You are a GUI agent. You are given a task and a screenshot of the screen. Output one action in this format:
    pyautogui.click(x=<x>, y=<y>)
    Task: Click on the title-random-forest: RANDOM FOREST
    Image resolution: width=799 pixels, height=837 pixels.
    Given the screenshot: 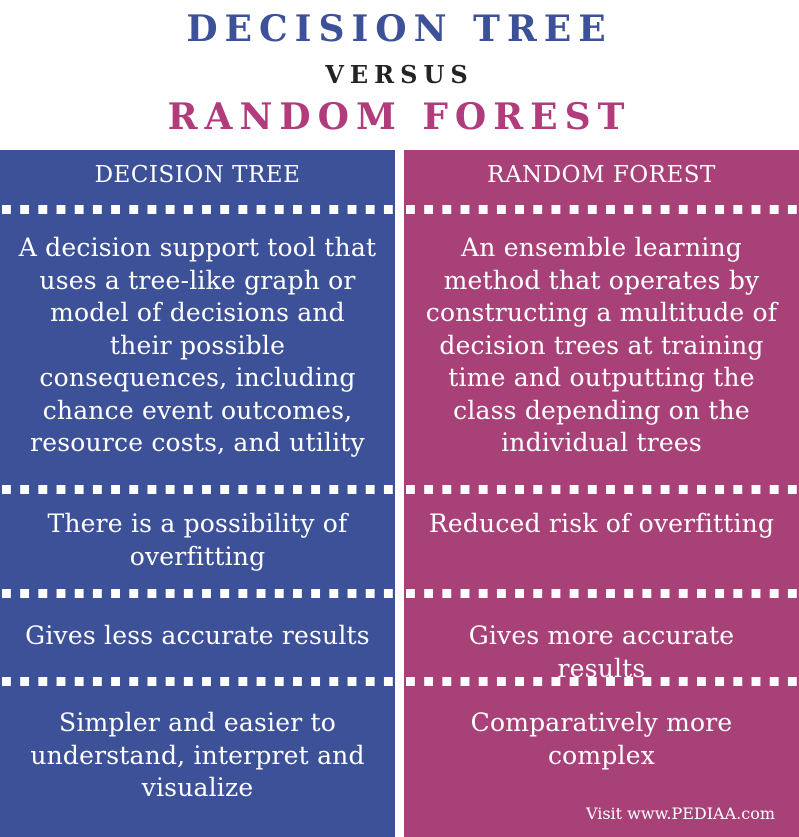 What is the action you would take?
    pyautogui.click(x=399, y=117)
    